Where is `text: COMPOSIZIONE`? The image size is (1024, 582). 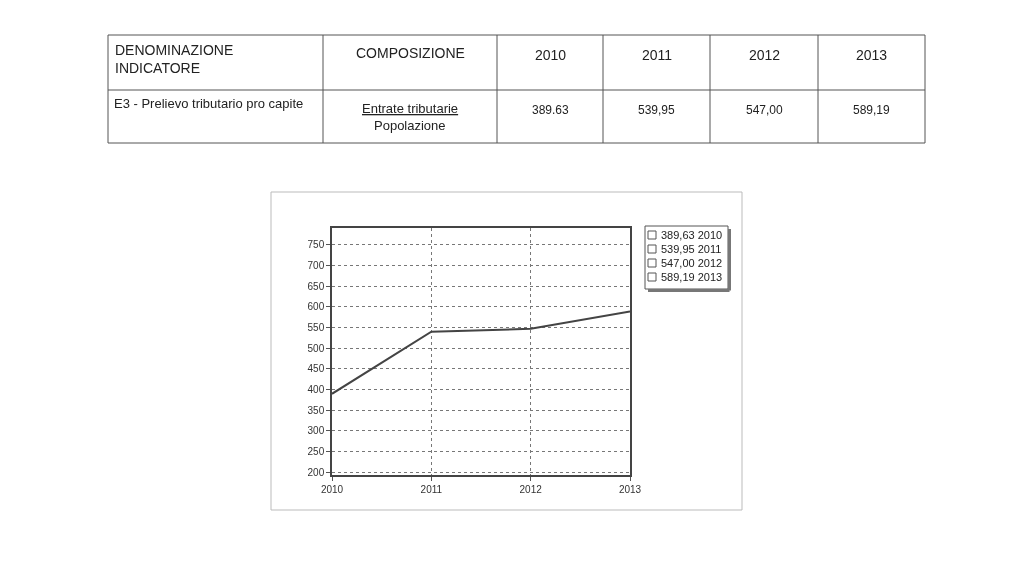 text: COMPOSIZIONE is located at coordinates (410, 53).